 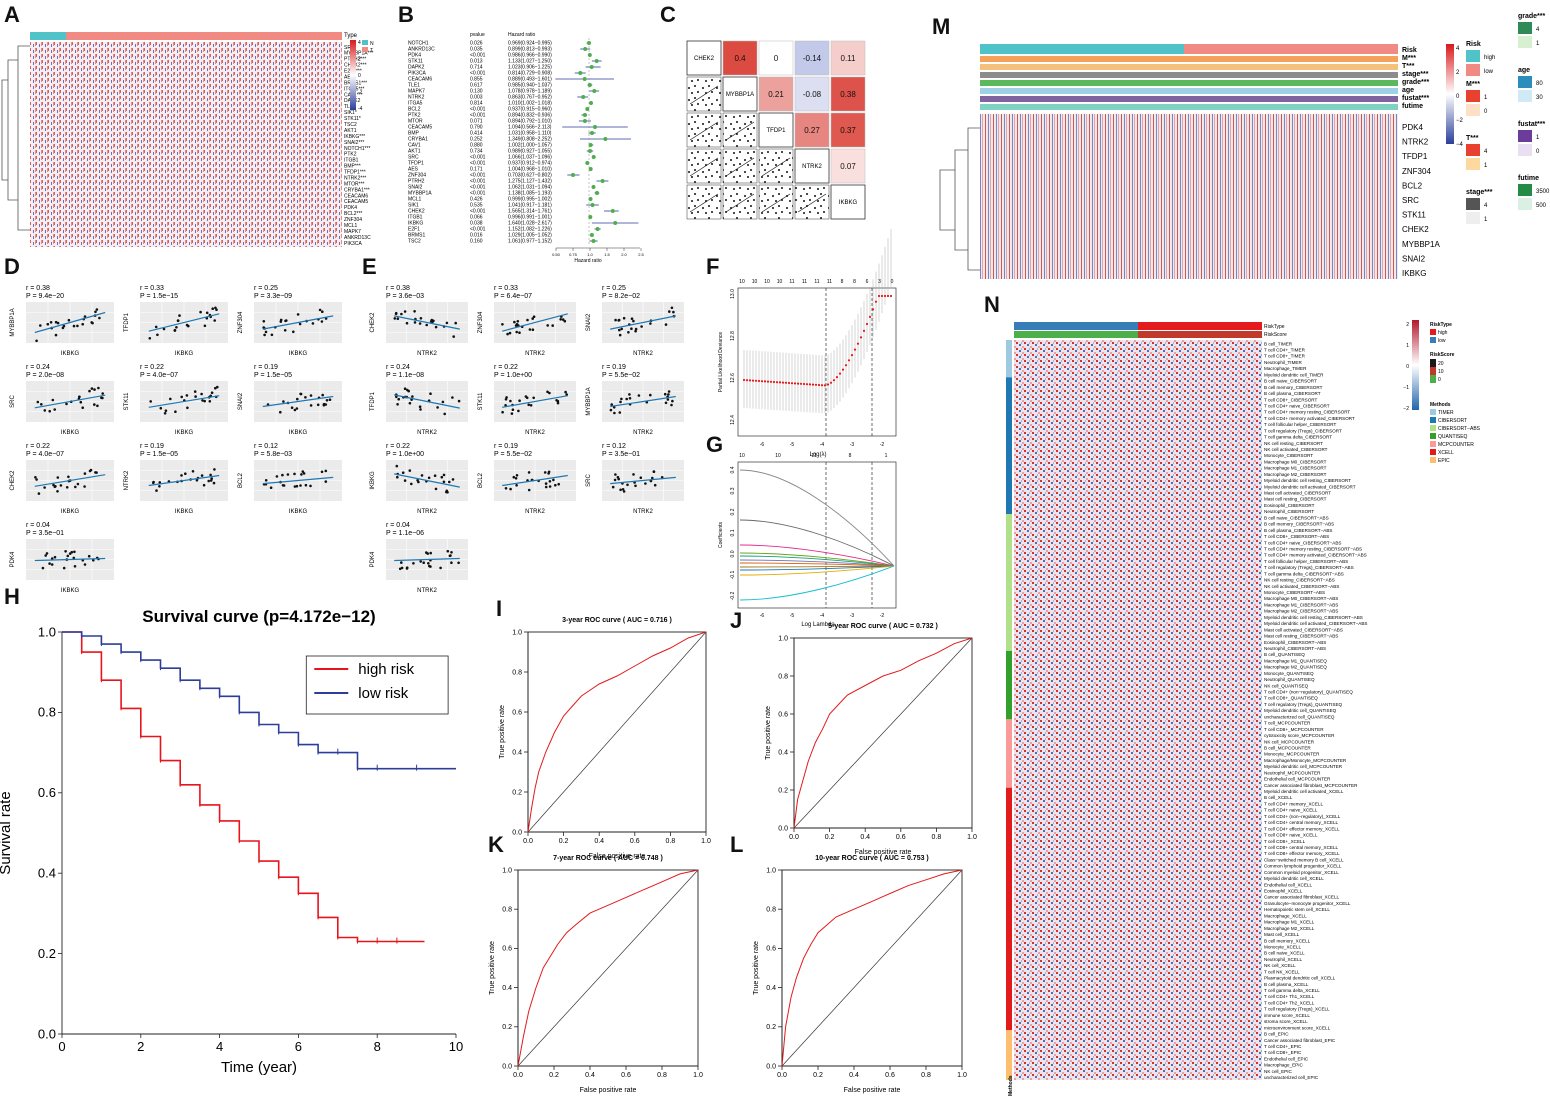 I want to click on forest-hr: 1.002(1.000−1.057), so click(x=530, y=146).